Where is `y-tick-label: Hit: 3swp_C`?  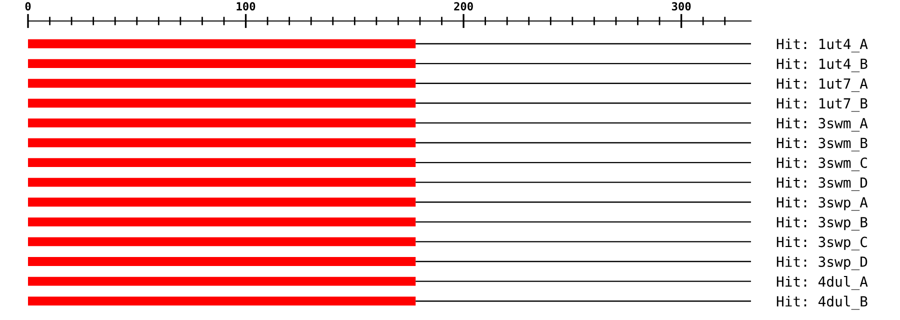
y-tick-label: Hit: 3swp_C is located at coordinates (821, 243).